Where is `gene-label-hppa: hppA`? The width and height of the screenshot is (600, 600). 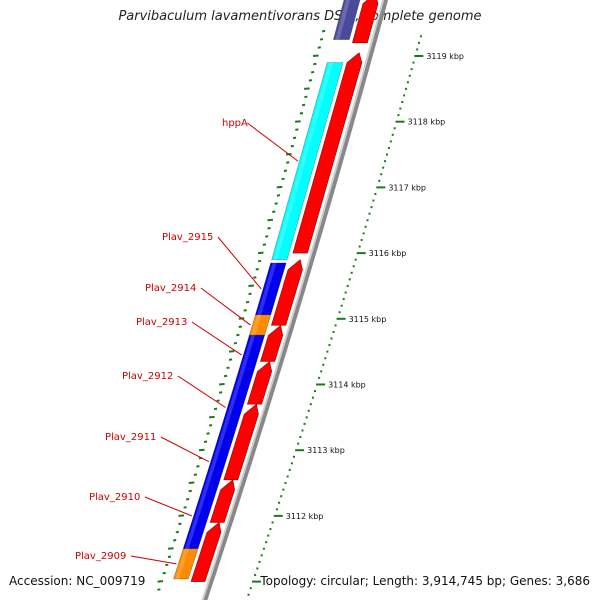
gene-label-hppa: hppA is located at coordinates (235, 123).